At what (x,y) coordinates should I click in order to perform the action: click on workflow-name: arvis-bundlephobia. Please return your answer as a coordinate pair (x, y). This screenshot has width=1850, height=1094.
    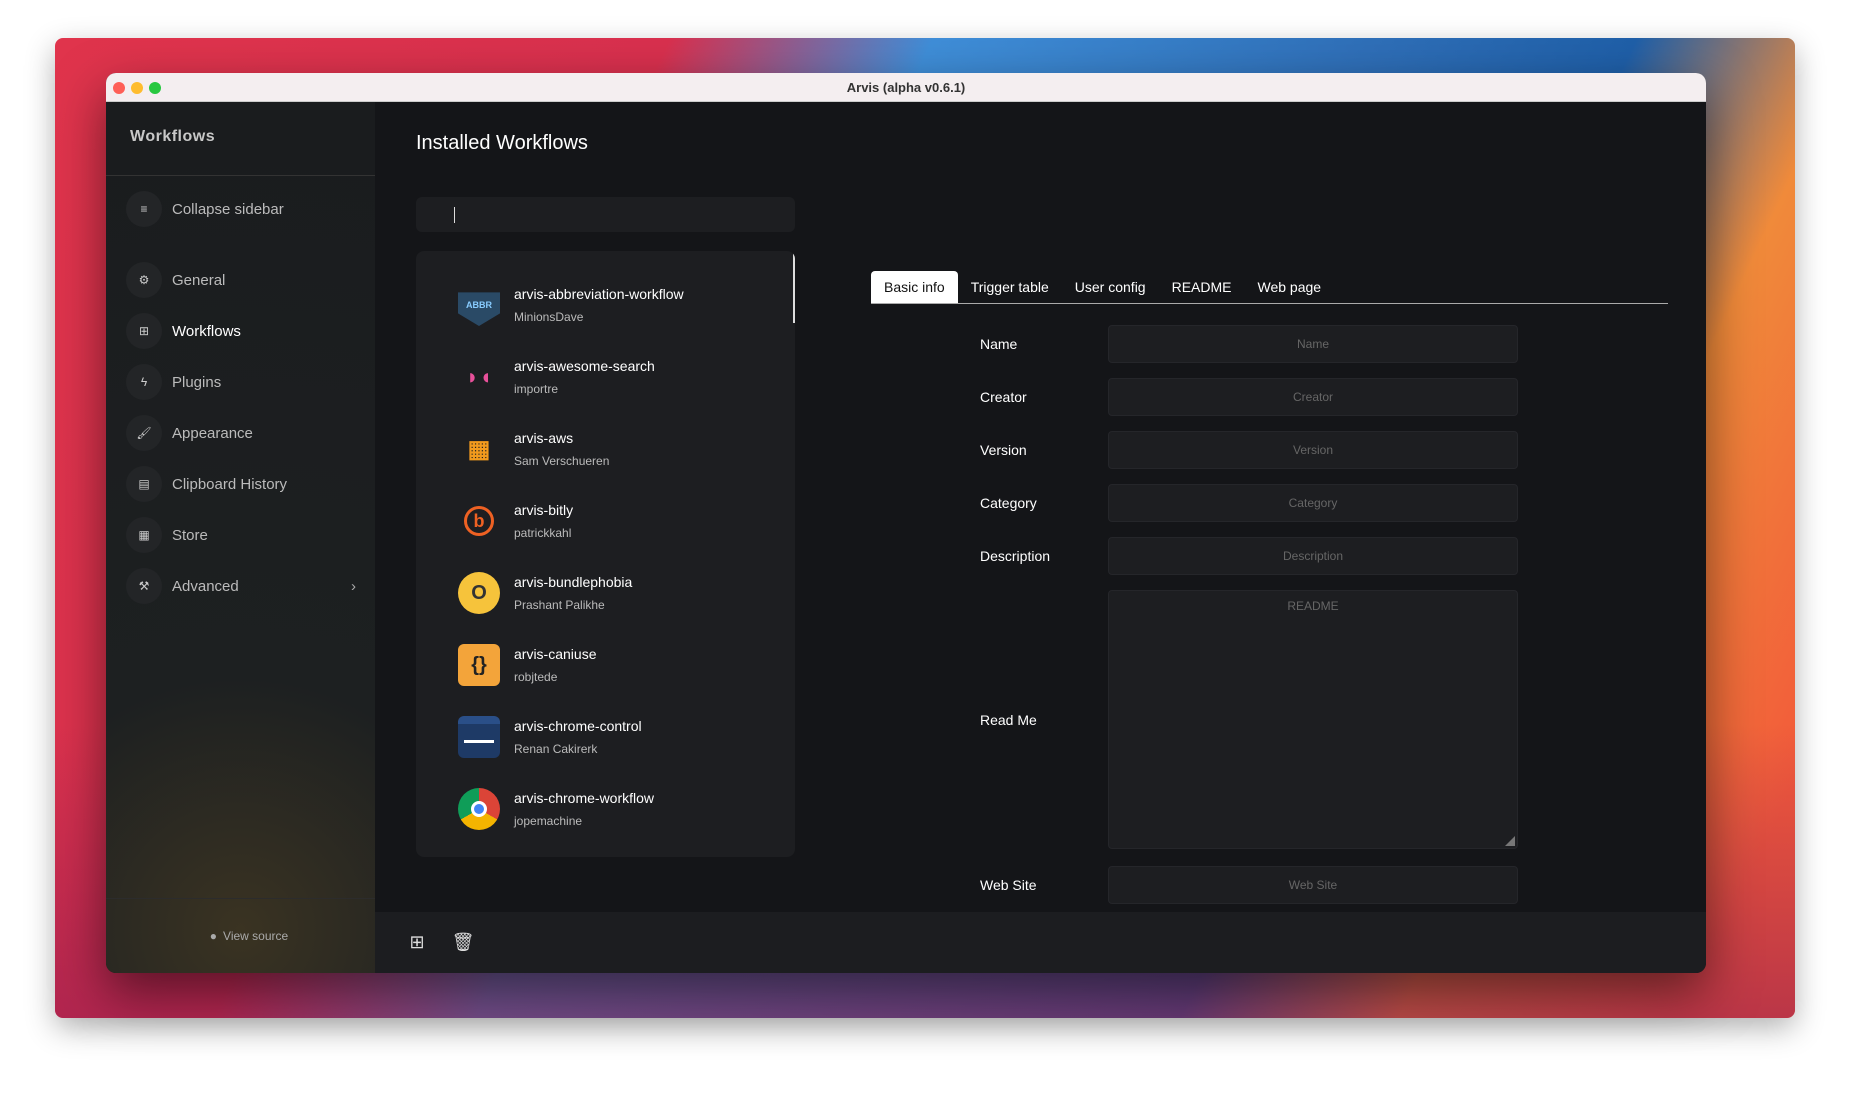
    Looking at the image, I should click on (573, 582).